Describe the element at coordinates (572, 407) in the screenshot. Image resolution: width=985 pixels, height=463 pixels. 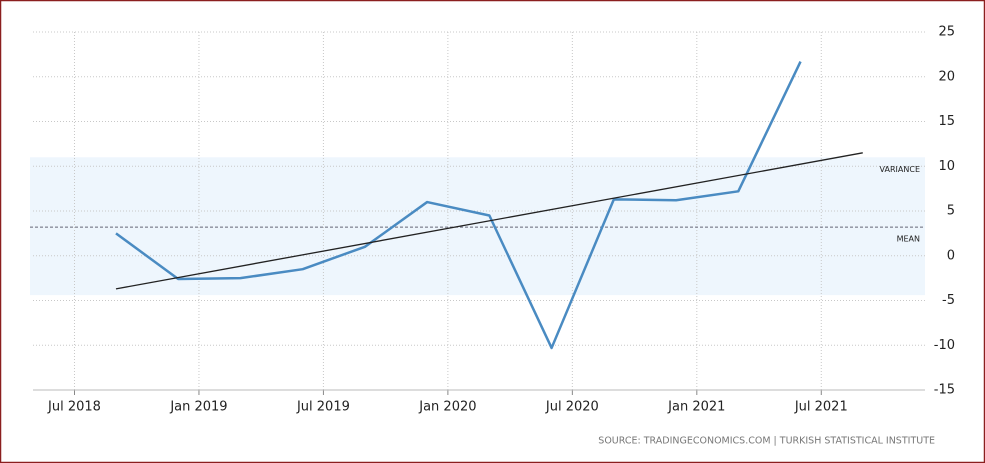
I see `x-tick-label: Jul 2020` at that location.